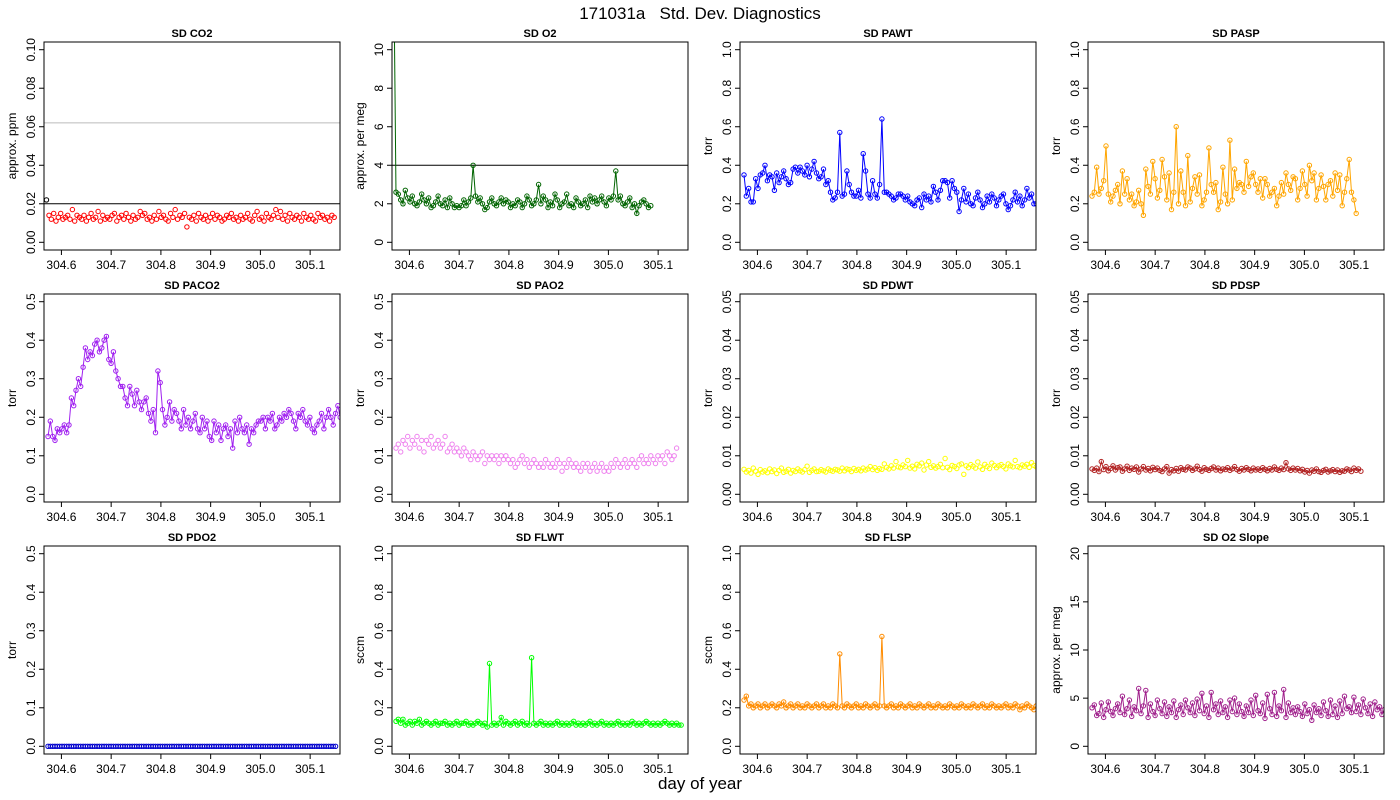 The width and height of the screenshot is (1400, 800). I want to click on y-tick-label: 0.04, so click(1075, 340).